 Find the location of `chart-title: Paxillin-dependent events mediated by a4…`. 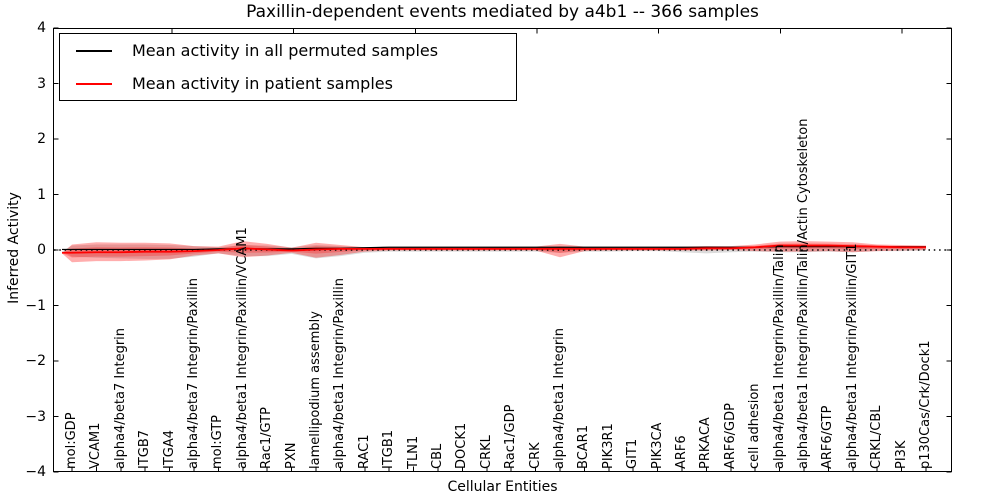

chart-title: Paxillin-dependent events mediated by a4… is located at coordinates (502, 12).